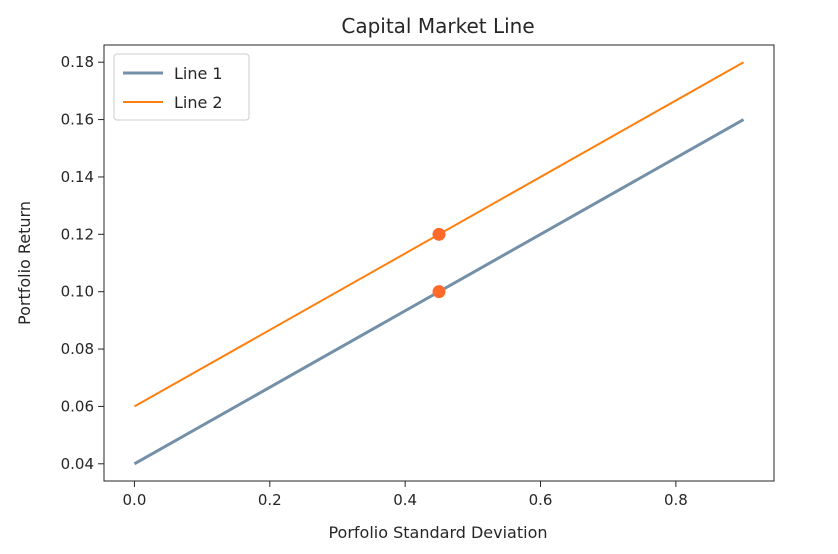 The image size is (838, 554). I want to click on chart-title: Capital Market Line, so click(437, 26).